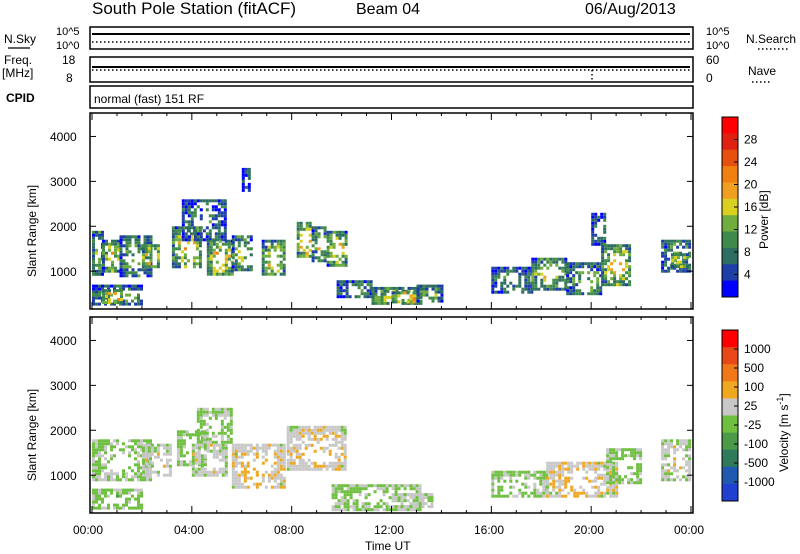 This screenshot has height=554, width=800. What do you see at coordinates (69, 60) in the screenshot?
I see `freq-tick-top: 18` at bounding box center [69, 60].